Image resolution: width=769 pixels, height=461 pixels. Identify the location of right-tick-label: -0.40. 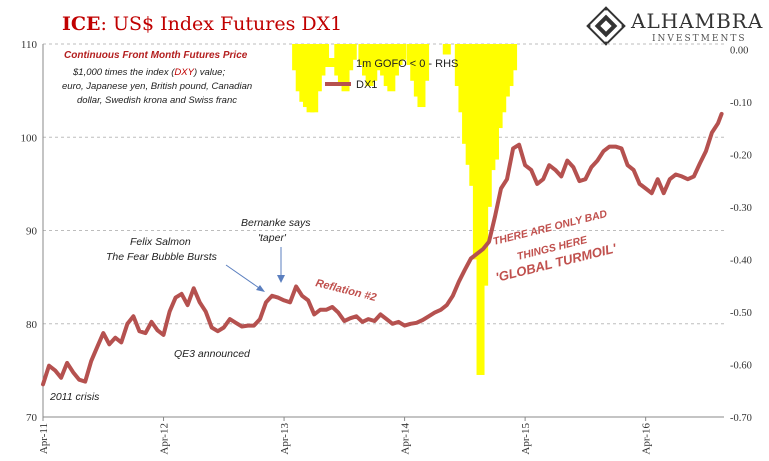
(741, 260).